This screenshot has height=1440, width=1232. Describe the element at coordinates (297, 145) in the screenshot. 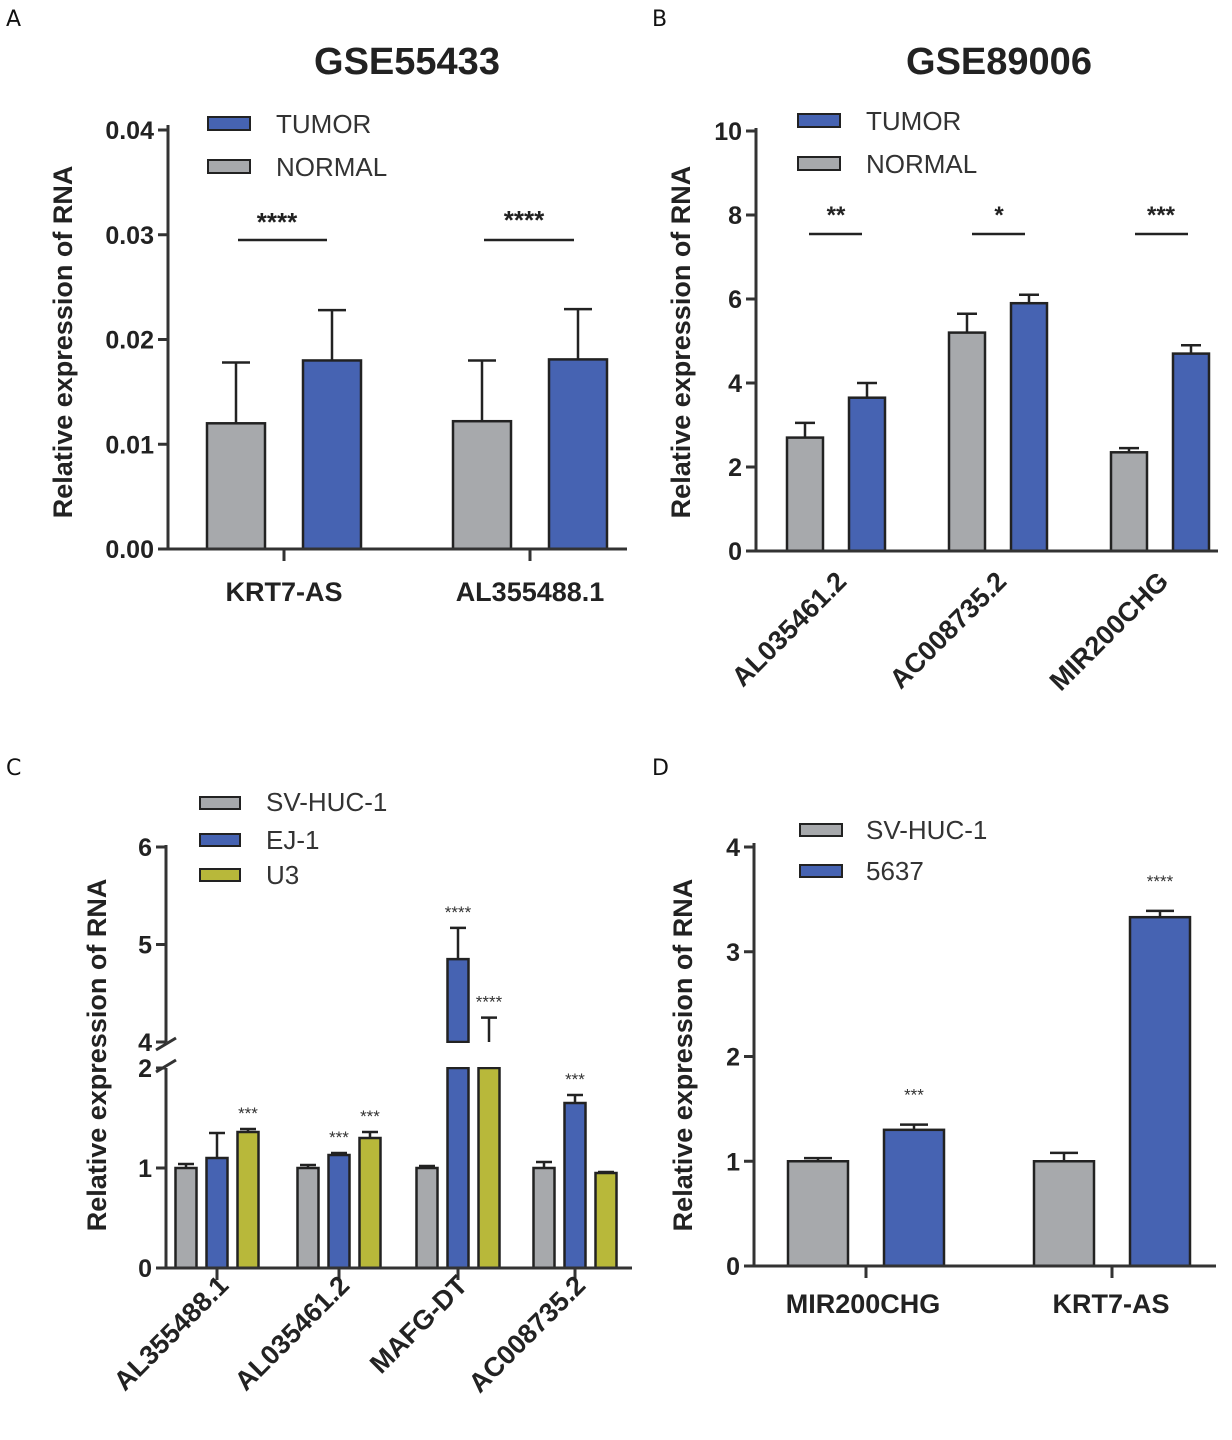

I see `panel-a-legend: TUMOR NORMAL` at that location.